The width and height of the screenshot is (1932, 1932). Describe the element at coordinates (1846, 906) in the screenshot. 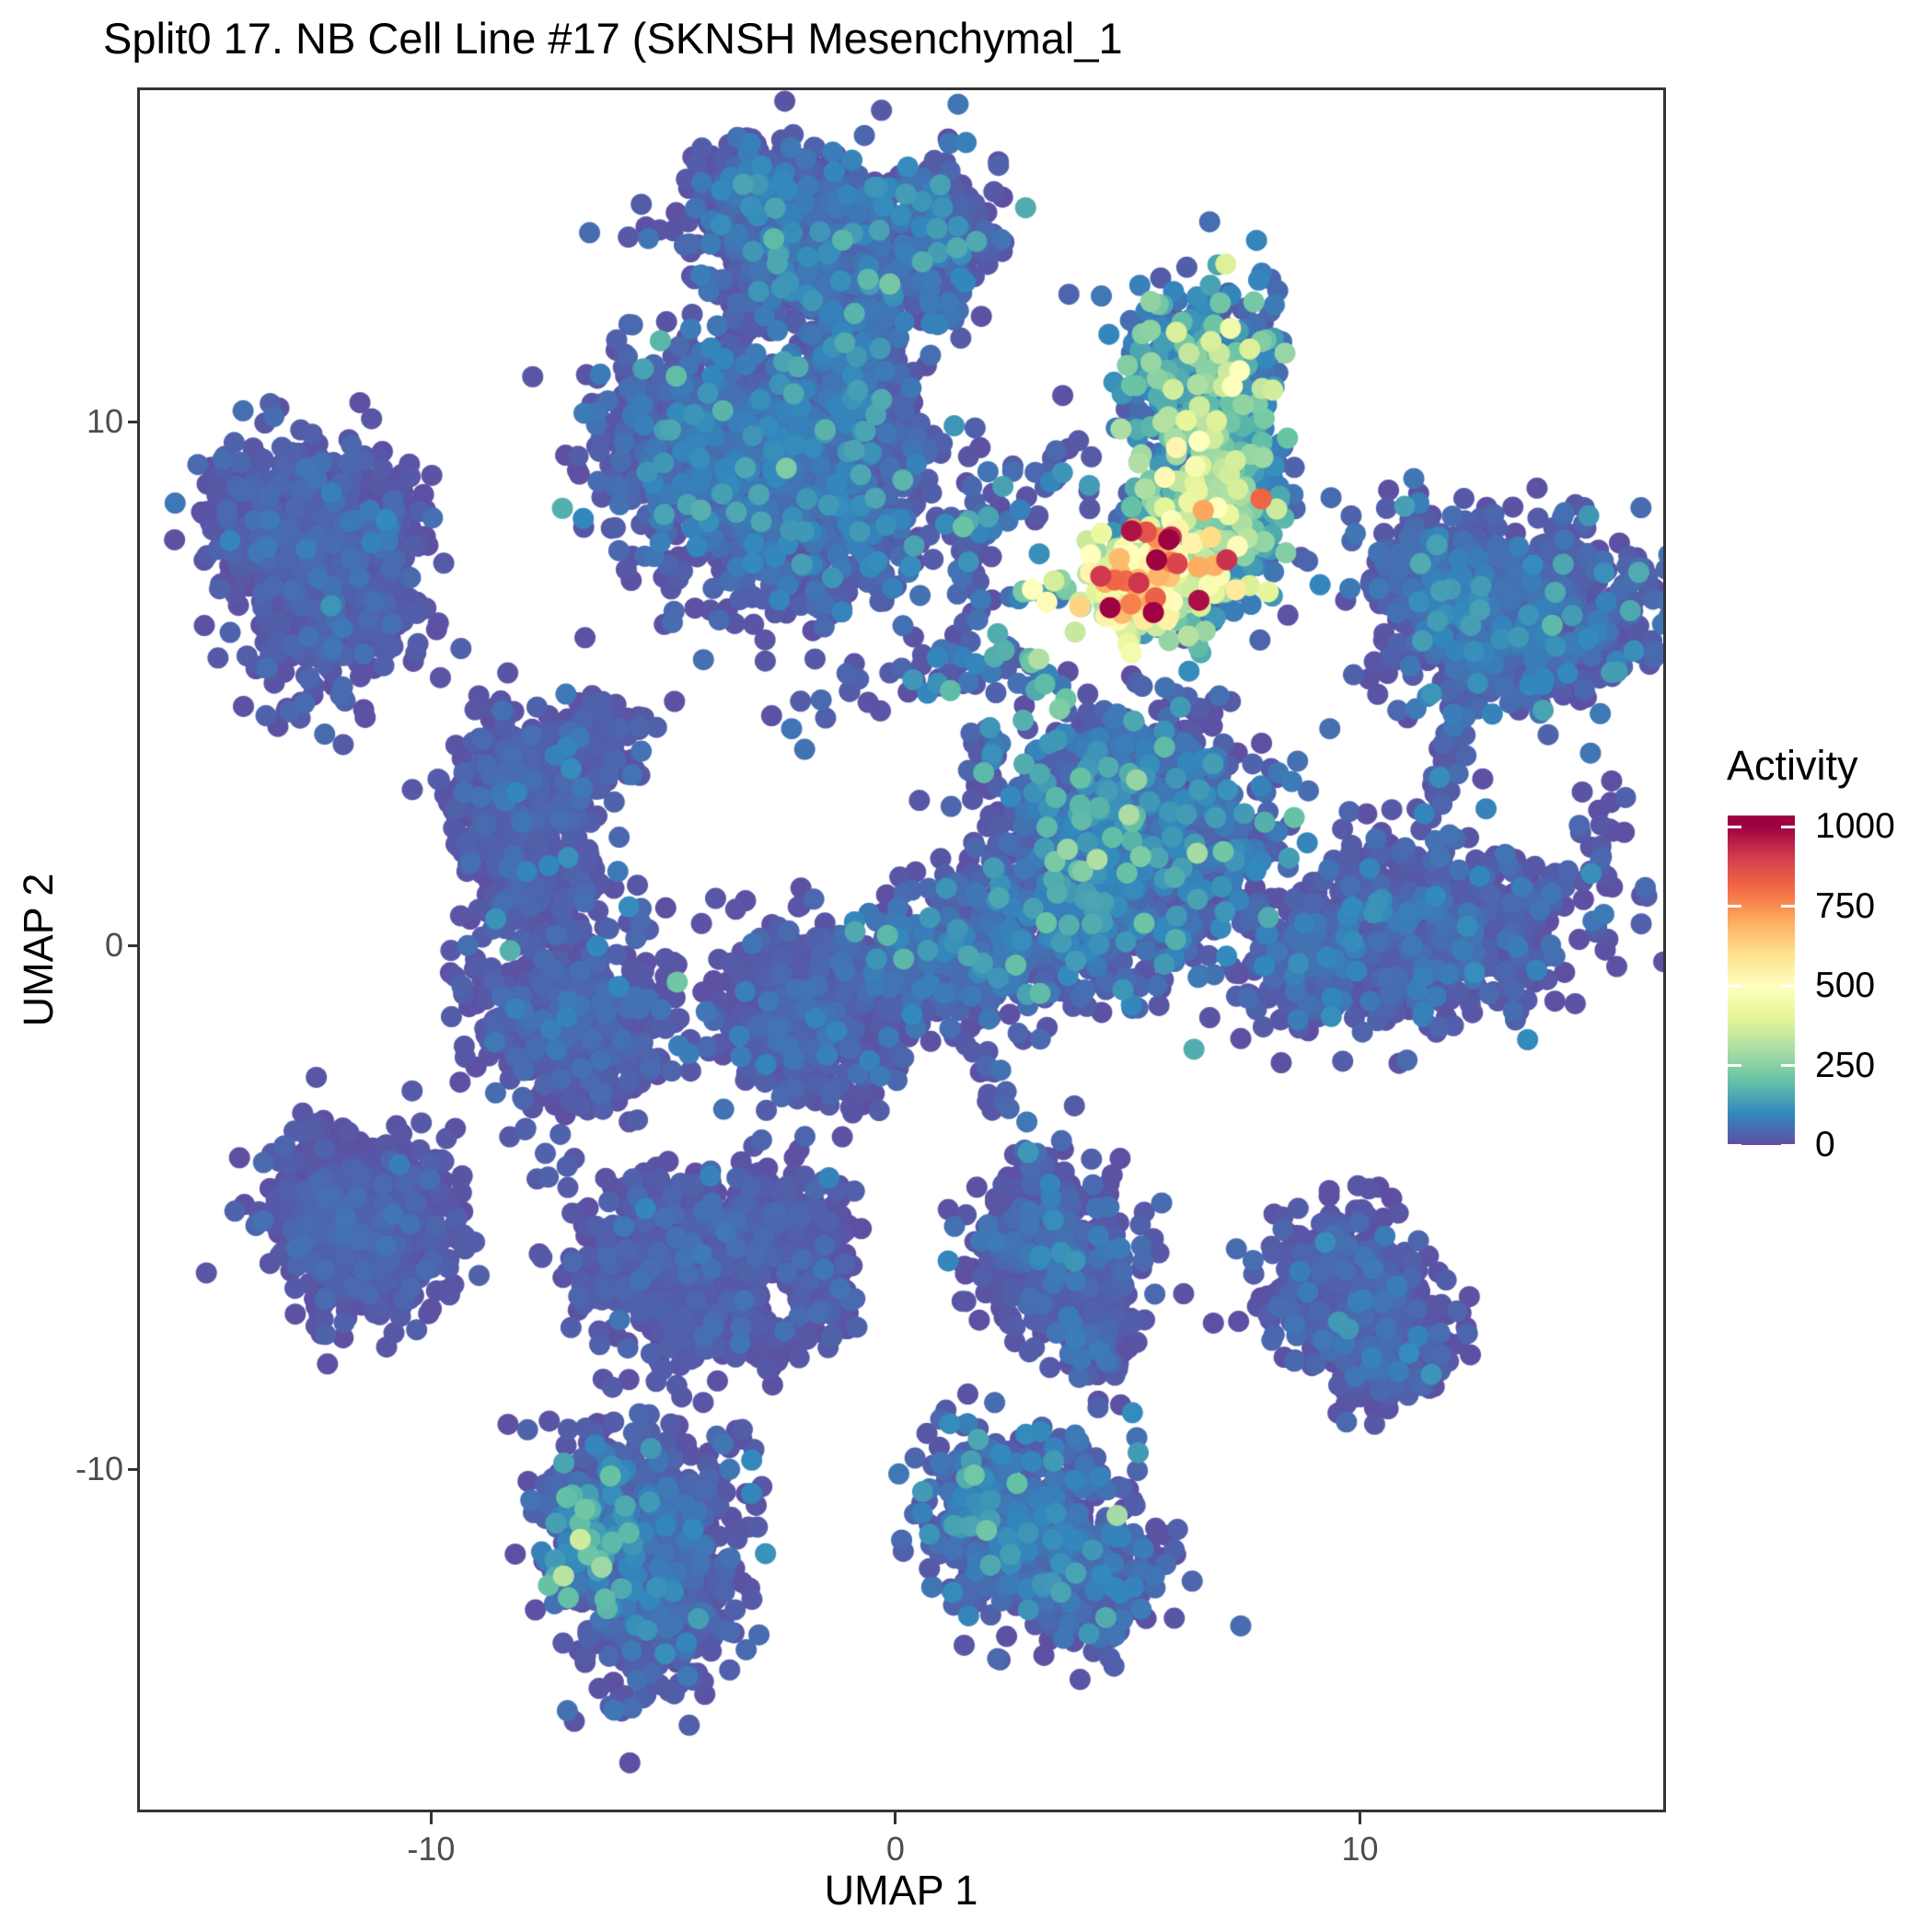

I see `legend-tick-label: 750` at that location.